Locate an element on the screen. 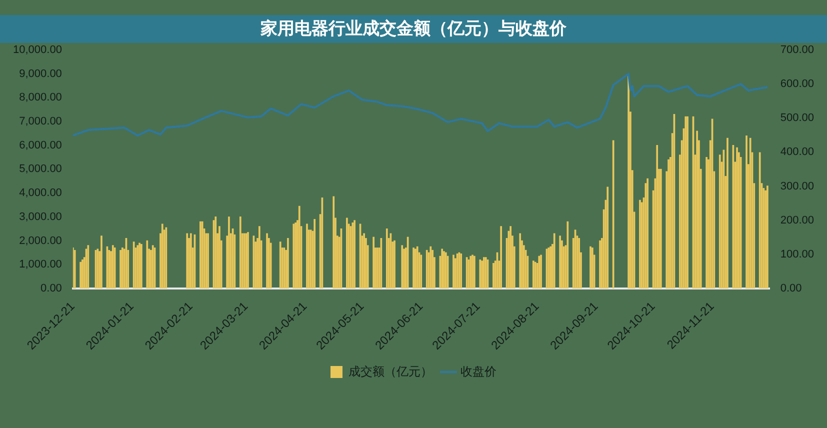 This screenshot has width=827, height=428. y-tick-label: 1,000.00 is located at coordinates (40, 264).